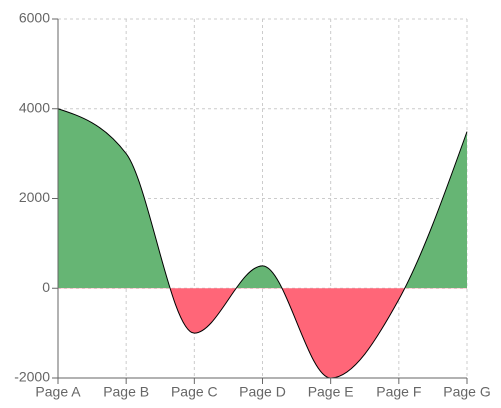 This screenshot has width=501, height=408. I want to click on x-tick-label: Page E, so click(331, 392).